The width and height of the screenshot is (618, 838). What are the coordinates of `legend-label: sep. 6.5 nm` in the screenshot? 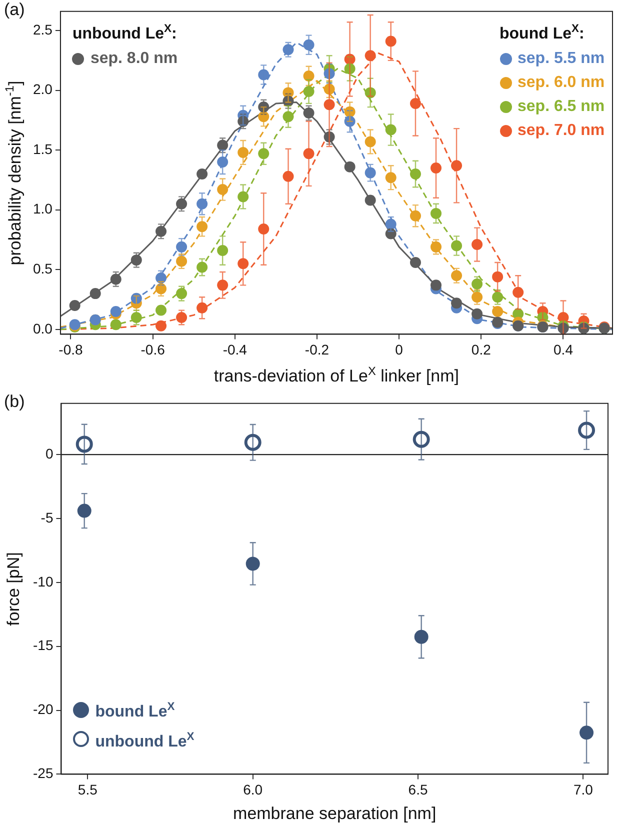 It's located at (561, 106).